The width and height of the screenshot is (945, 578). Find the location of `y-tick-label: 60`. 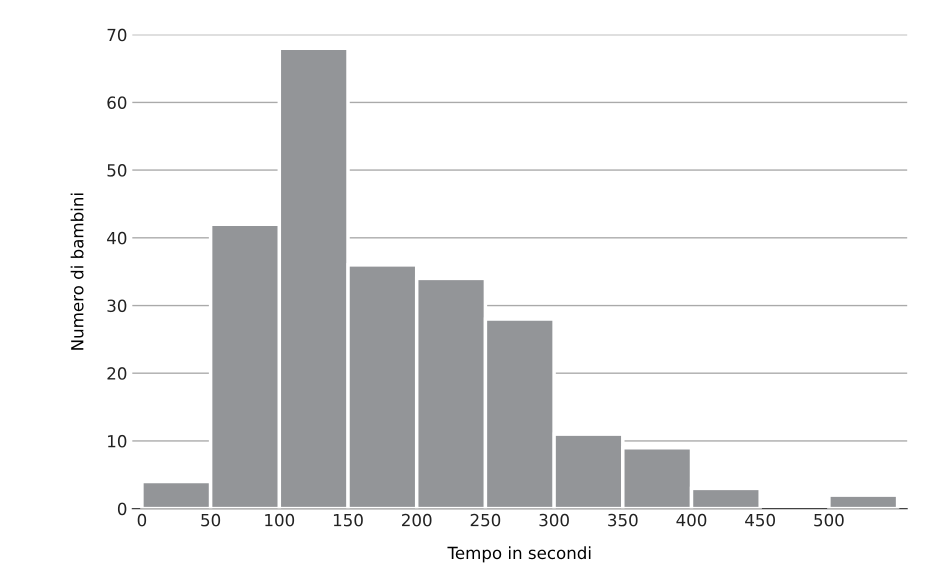

y-tick-label: 60 is located at coordinates (116, 102).